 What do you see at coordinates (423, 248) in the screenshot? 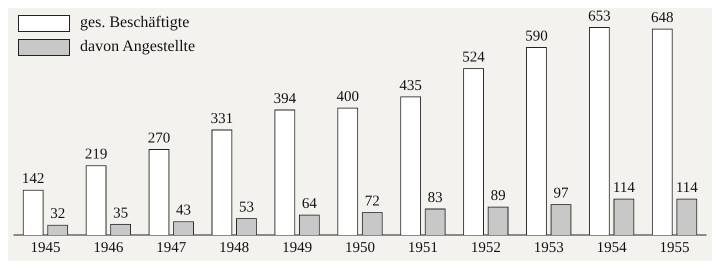
I see `x-tick-label: 1951` at bounding box center [423, 248].